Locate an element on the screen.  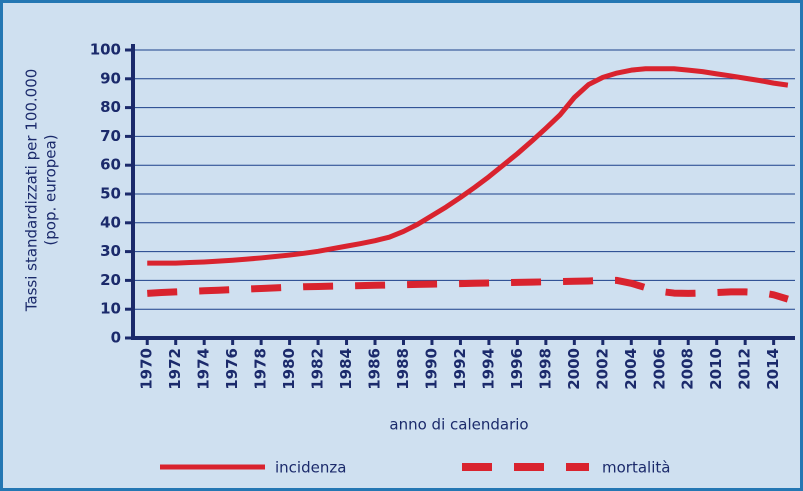
x-tick-label: 1994 is located at coordinates (488, 369).